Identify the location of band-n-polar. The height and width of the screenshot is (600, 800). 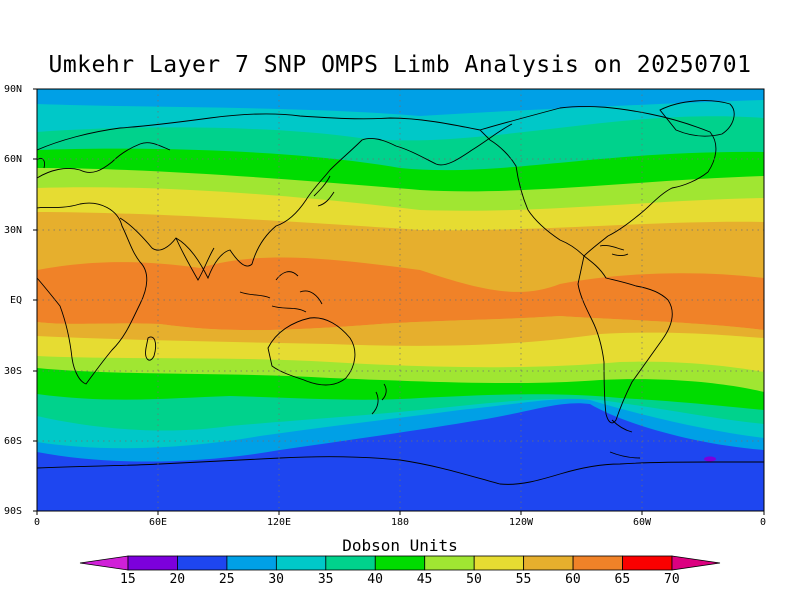
(400, 102).